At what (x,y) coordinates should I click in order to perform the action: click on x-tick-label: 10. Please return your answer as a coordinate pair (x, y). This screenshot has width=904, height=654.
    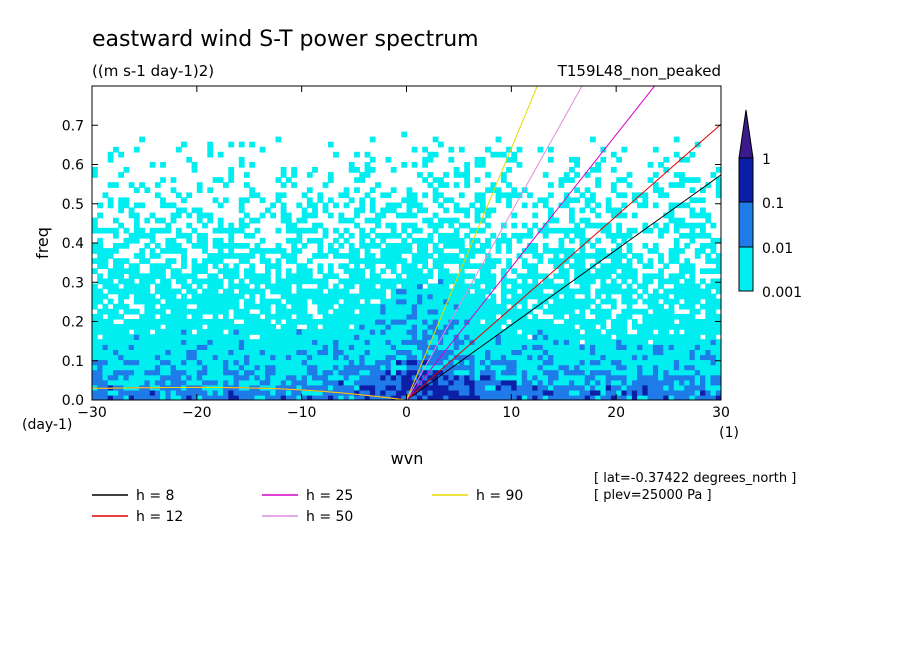
    Looking at the image, I should click on (511, 413).